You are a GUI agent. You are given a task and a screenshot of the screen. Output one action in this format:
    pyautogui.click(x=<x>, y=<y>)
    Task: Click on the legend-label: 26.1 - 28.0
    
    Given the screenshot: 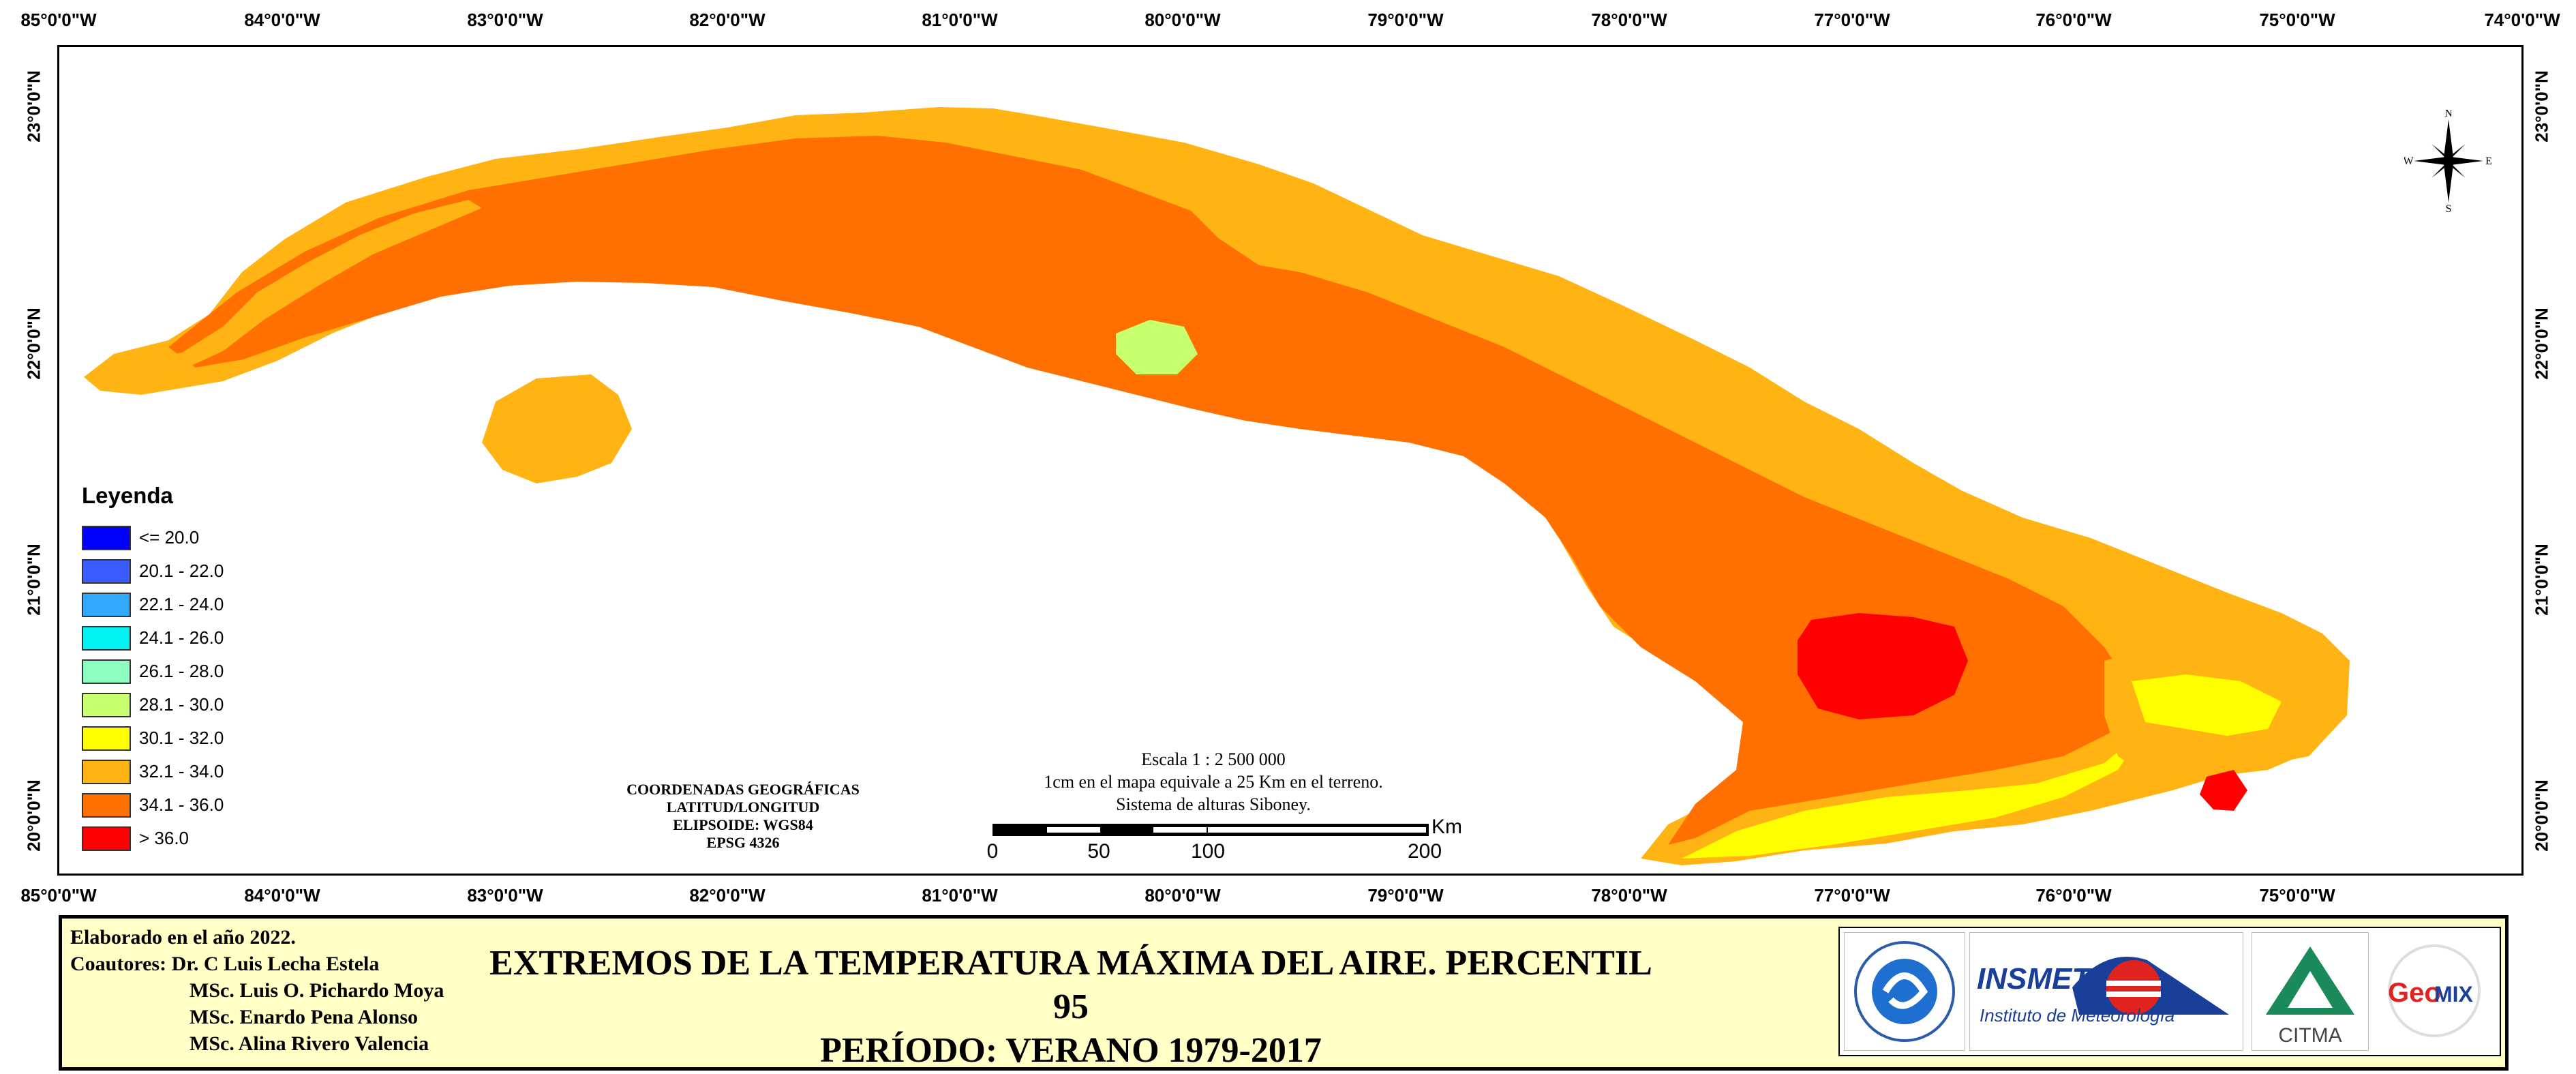 What is the action you would take?
    pyautogui.click(x=182, y=671)
    